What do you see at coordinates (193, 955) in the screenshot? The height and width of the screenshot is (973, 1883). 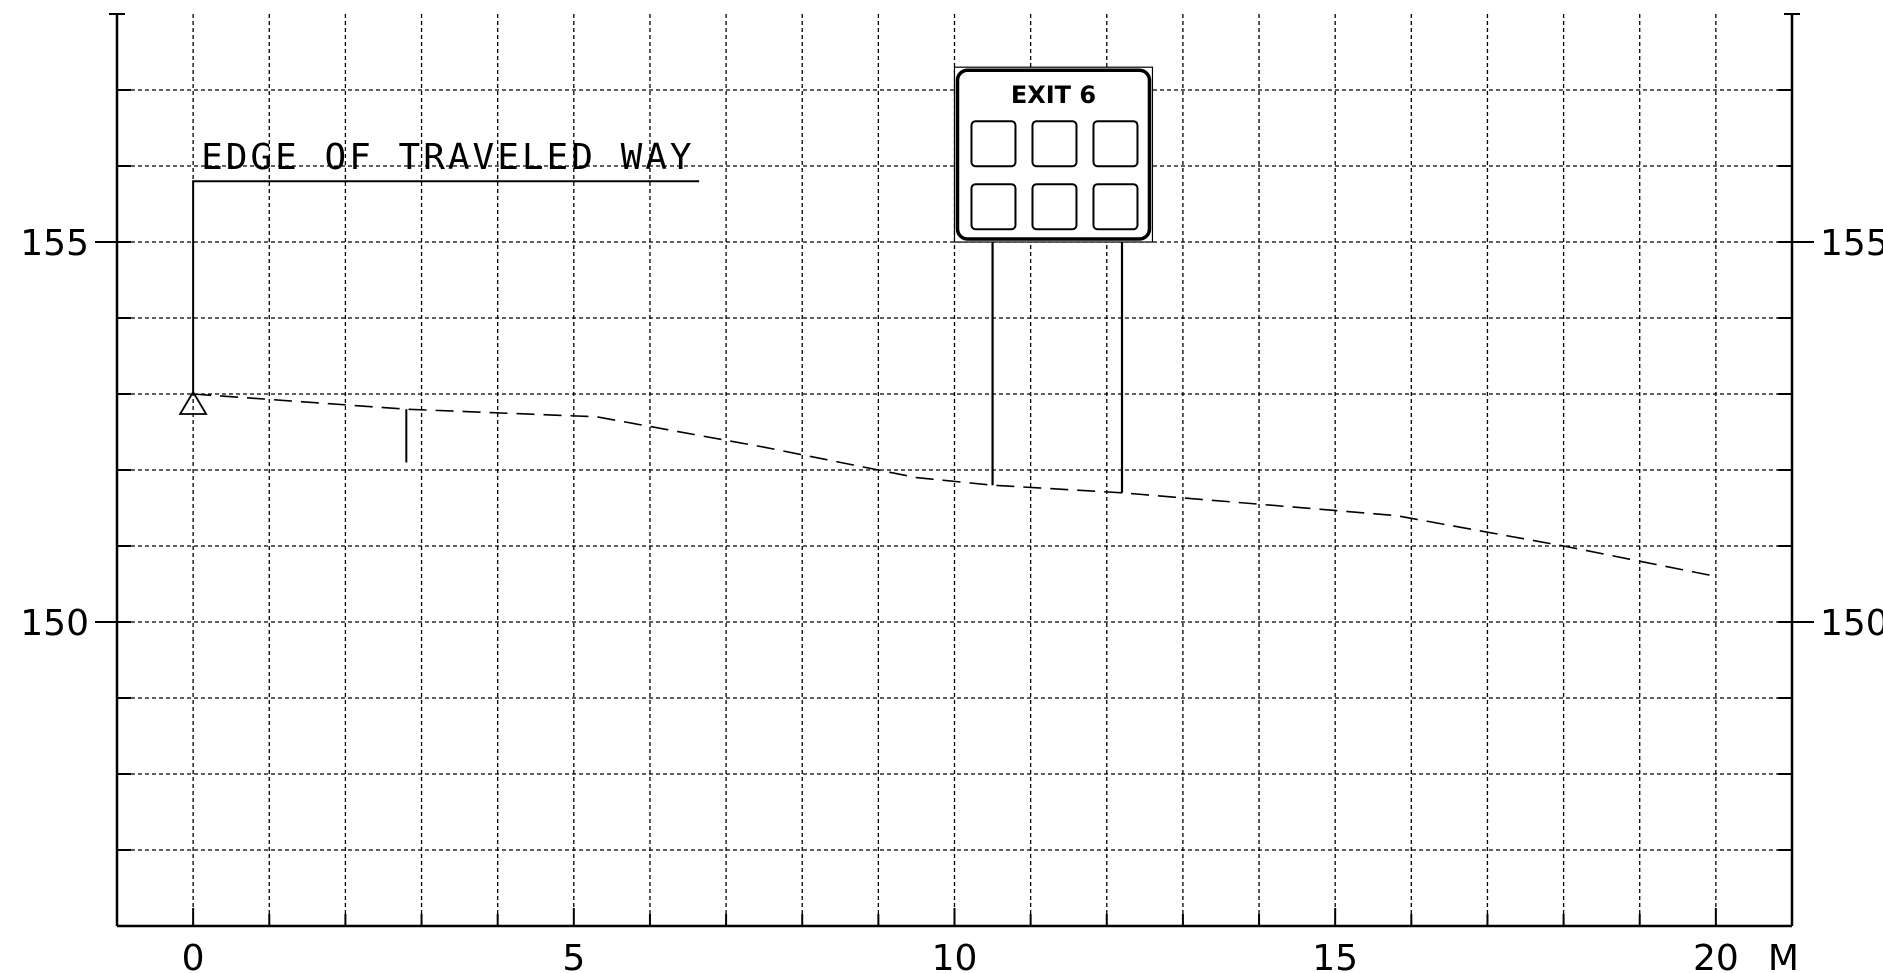 I see `x-tick-label: 0` at bounding box center [193, 955].